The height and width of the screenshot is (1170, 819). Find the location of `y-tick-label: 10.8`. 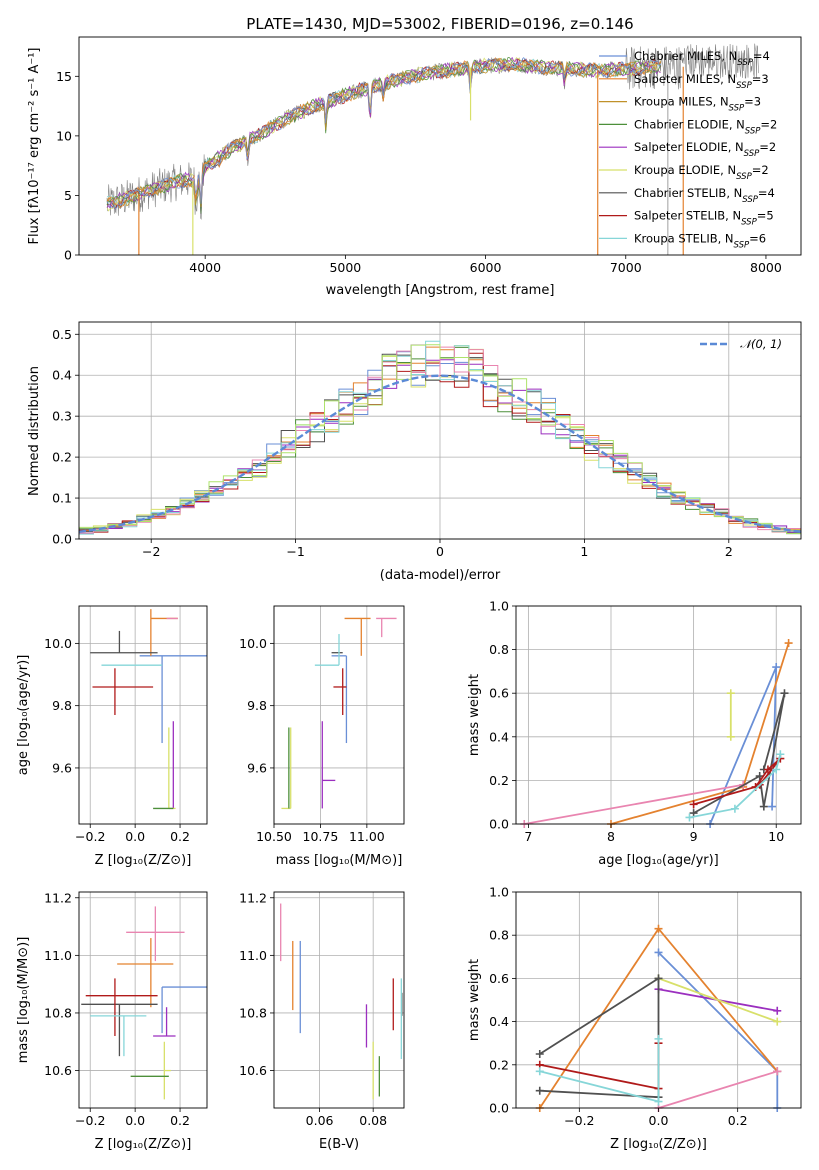

y-tick-label: 10.8 is located at coordinates (58, 1012).